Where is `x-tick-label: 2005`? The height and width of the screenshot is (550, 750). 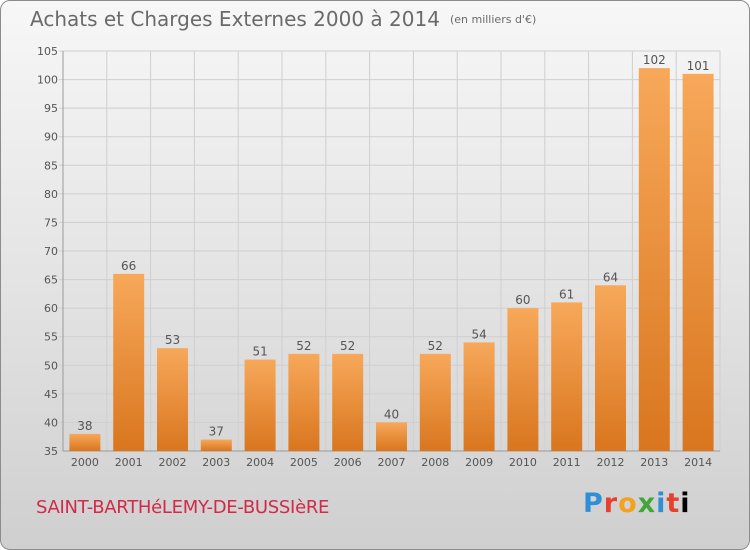 x-tick-label: 2005 is located at coordinates (304, 462).